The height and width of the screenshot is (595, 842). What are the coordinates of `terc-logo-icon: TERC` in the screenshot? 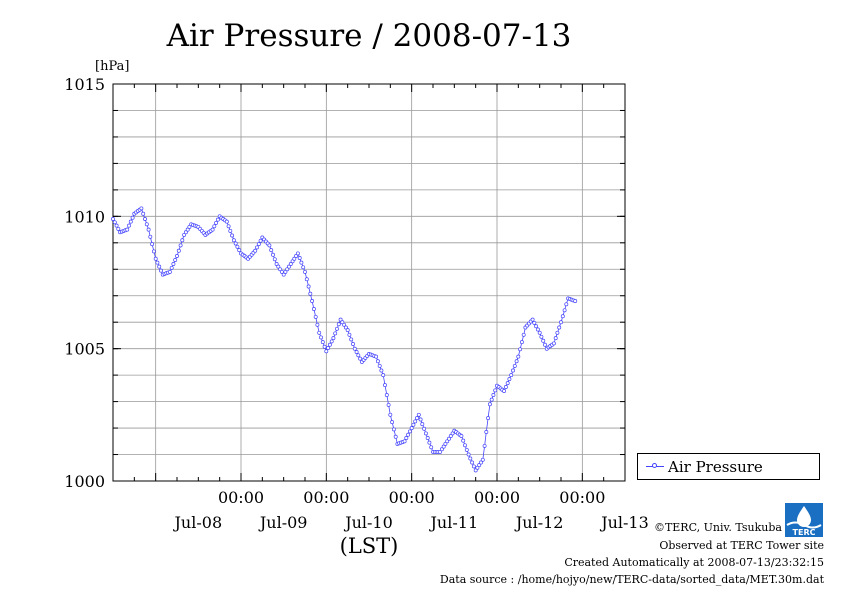 It's located at (804, 520).